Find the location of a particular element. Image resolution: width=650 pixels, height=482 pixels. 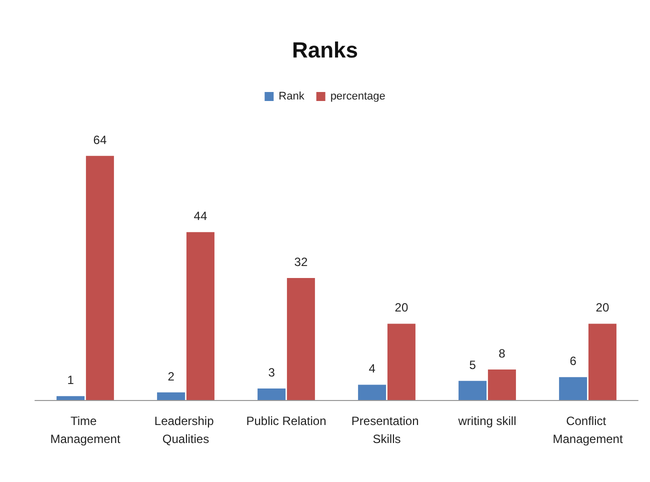

data-label: 44 is located at coordinates (201, 216).